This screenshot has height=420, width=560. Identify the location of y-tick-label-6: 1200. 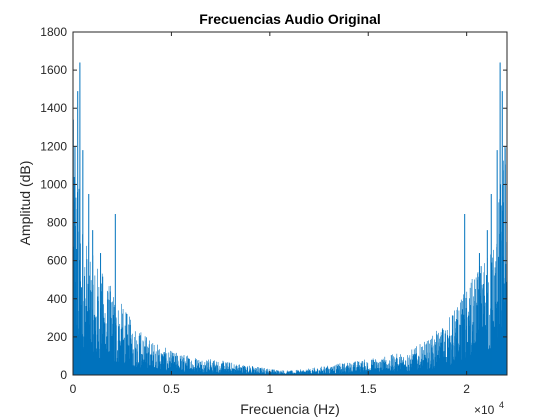
(53, 146).